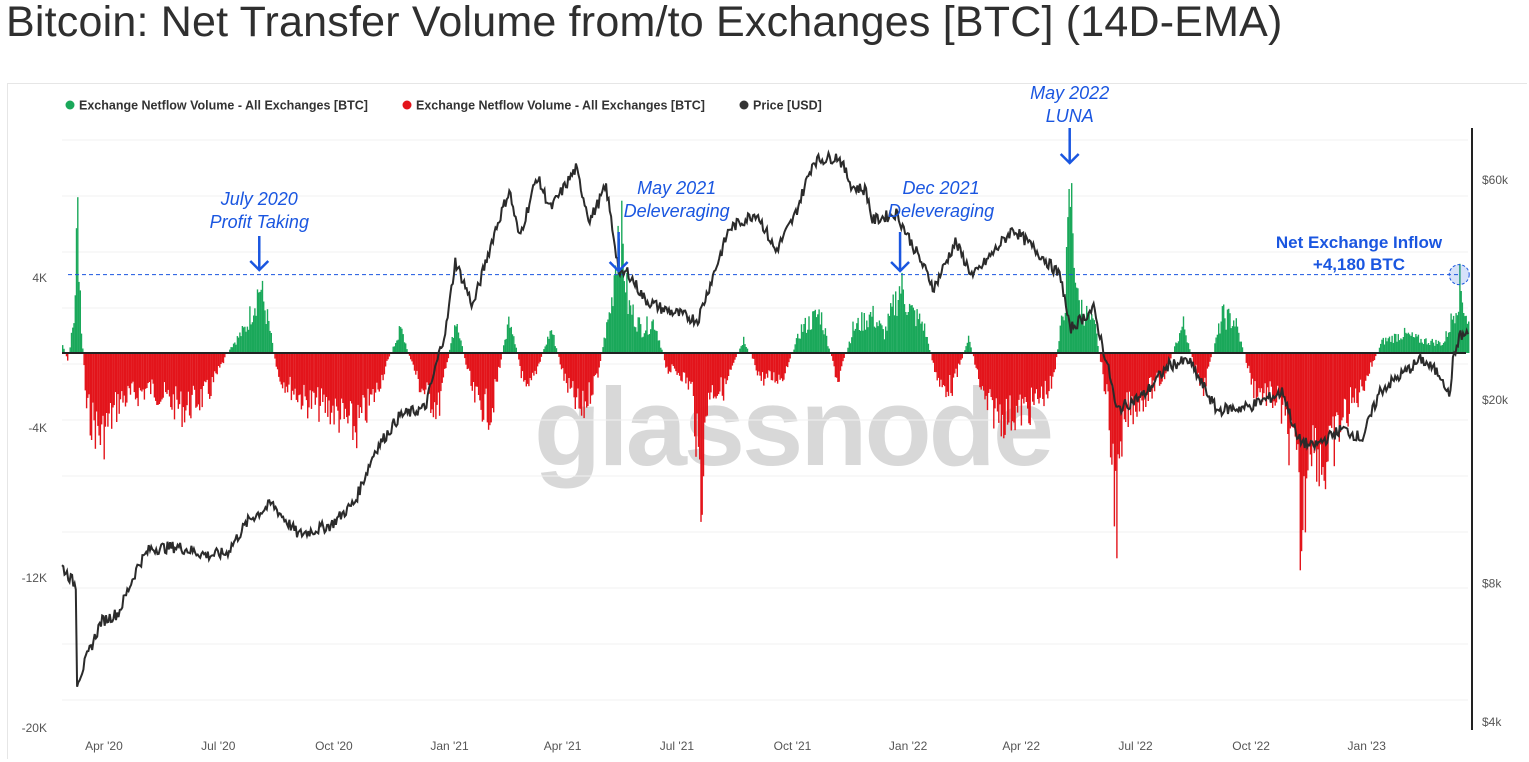 This screenshot has height=762, width=1529. I want to click on y-left-tick-label: 4K, so click(39, 278).